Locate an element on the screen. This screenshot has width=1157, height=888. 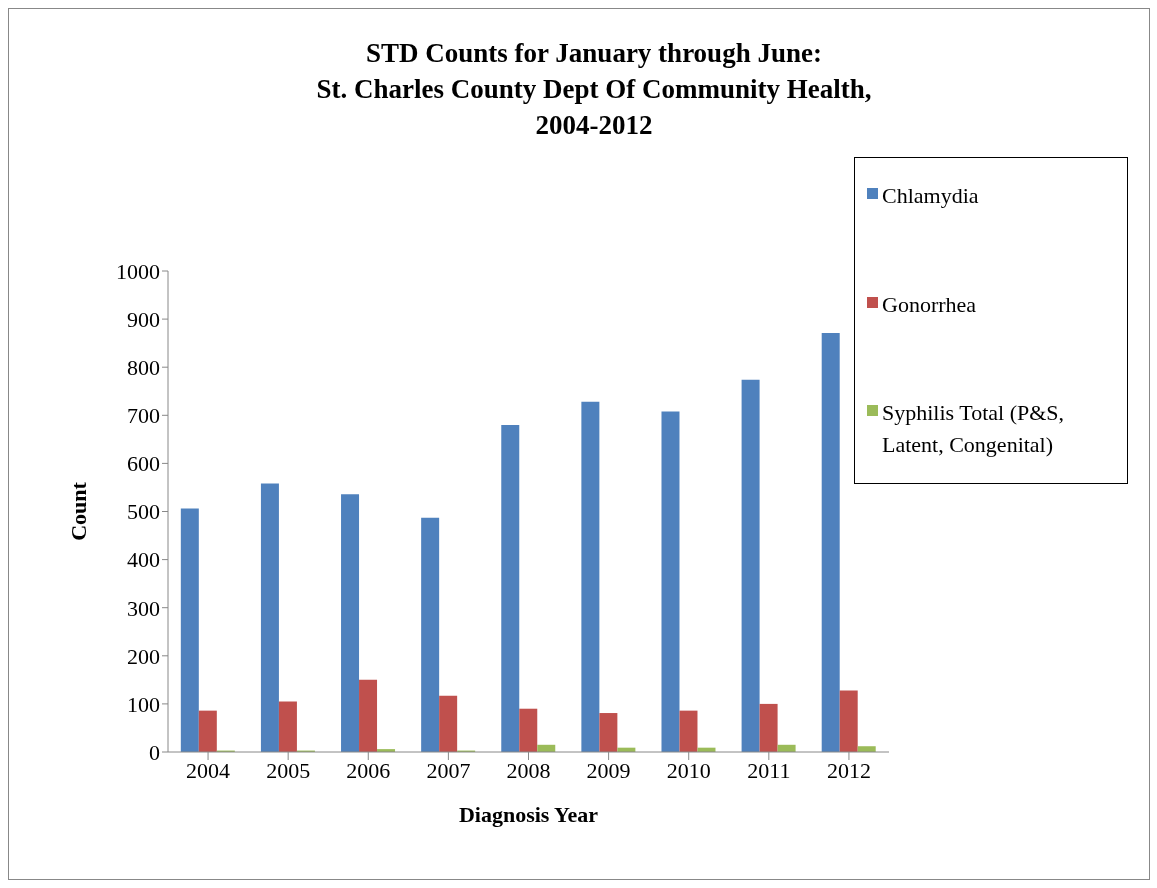
y-tick-label: 200 is located at coordinates (143, 656).